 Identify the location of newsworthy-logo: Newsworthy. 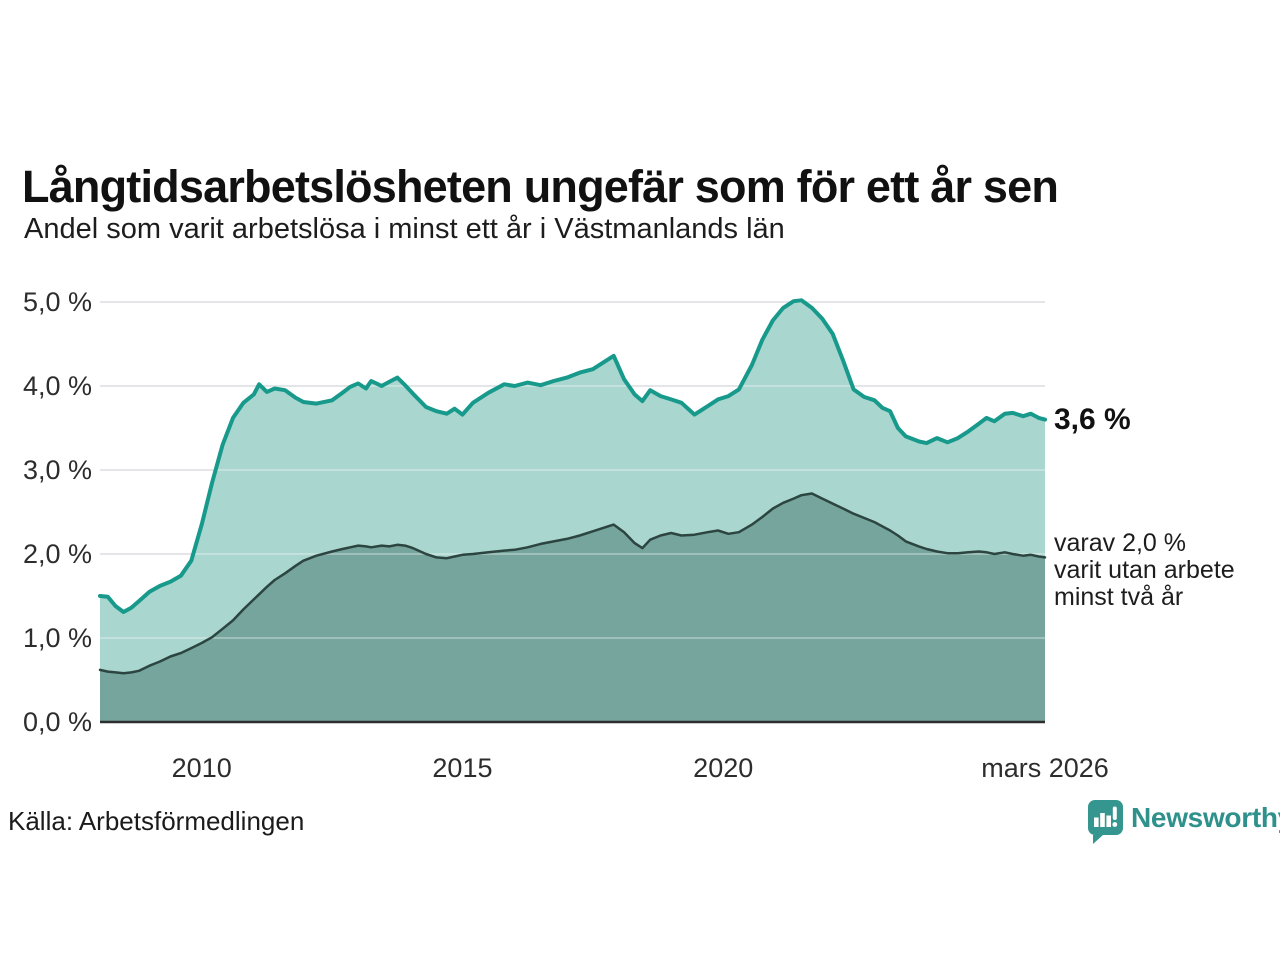
(1183, 822).